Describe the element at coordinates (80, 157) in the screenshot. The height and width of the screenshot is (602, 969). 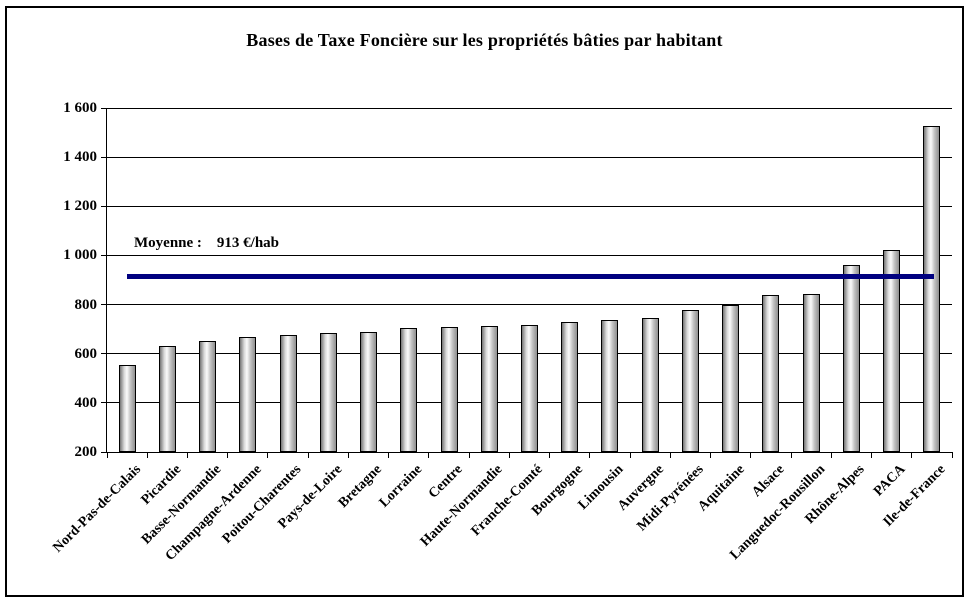
I see `y-axis-label: 1 400` at that location.